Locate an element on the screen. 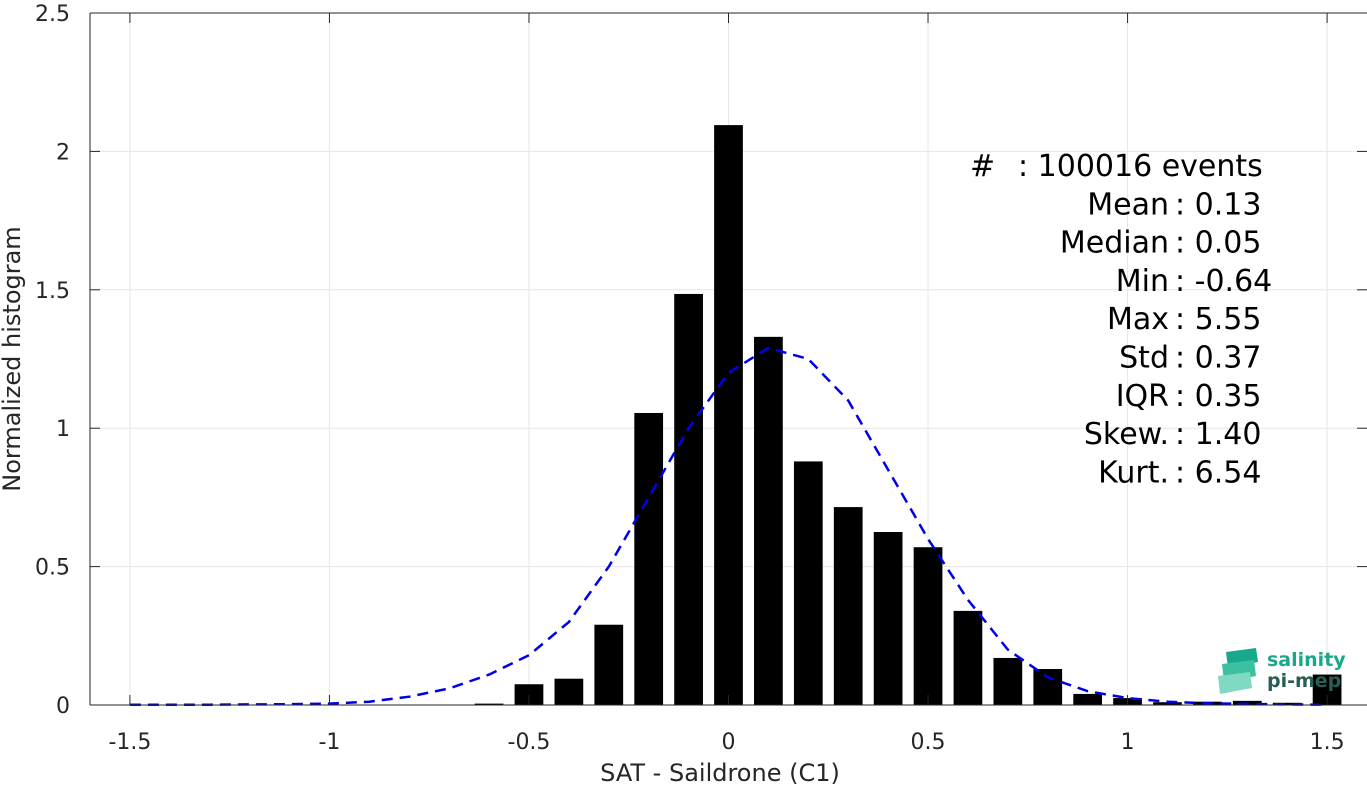 The width and height of the screenshot is (1367, 785). stat-label: Kurt. is located at coordinates (1133, 472).